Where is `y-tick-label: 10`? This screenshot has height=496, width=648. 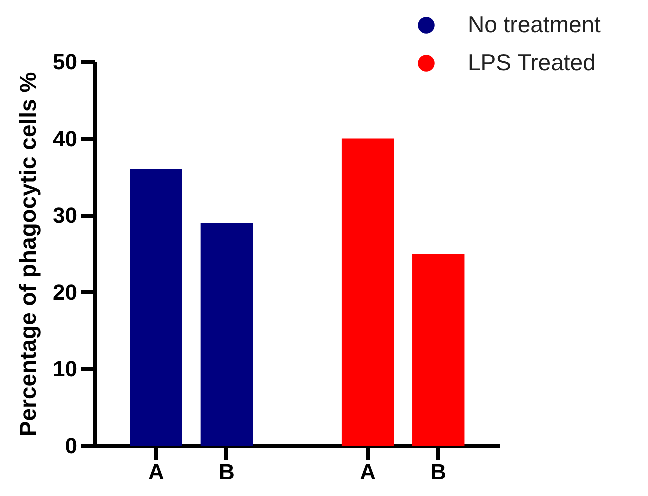 y-tick-label: 10 is located at coordinates (65, 369).